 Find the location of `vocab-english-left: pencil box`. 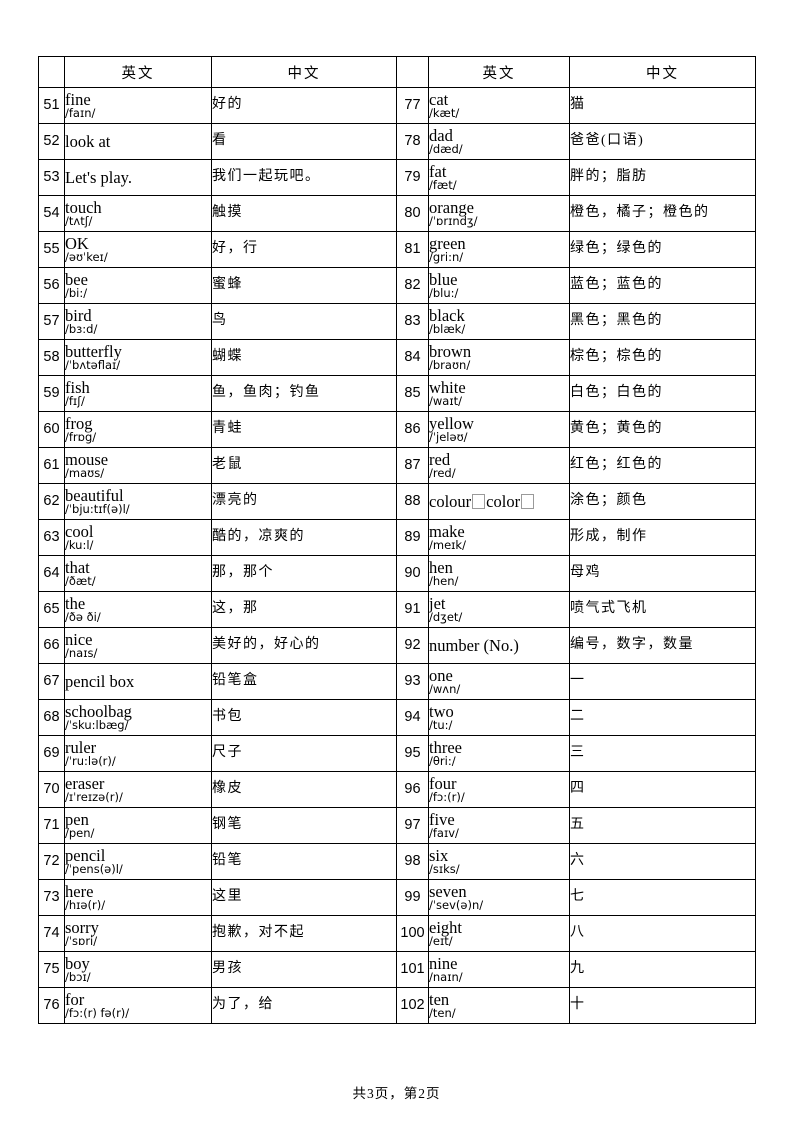

vocab-english-left: pencil box is located at coordinates (138, 681).